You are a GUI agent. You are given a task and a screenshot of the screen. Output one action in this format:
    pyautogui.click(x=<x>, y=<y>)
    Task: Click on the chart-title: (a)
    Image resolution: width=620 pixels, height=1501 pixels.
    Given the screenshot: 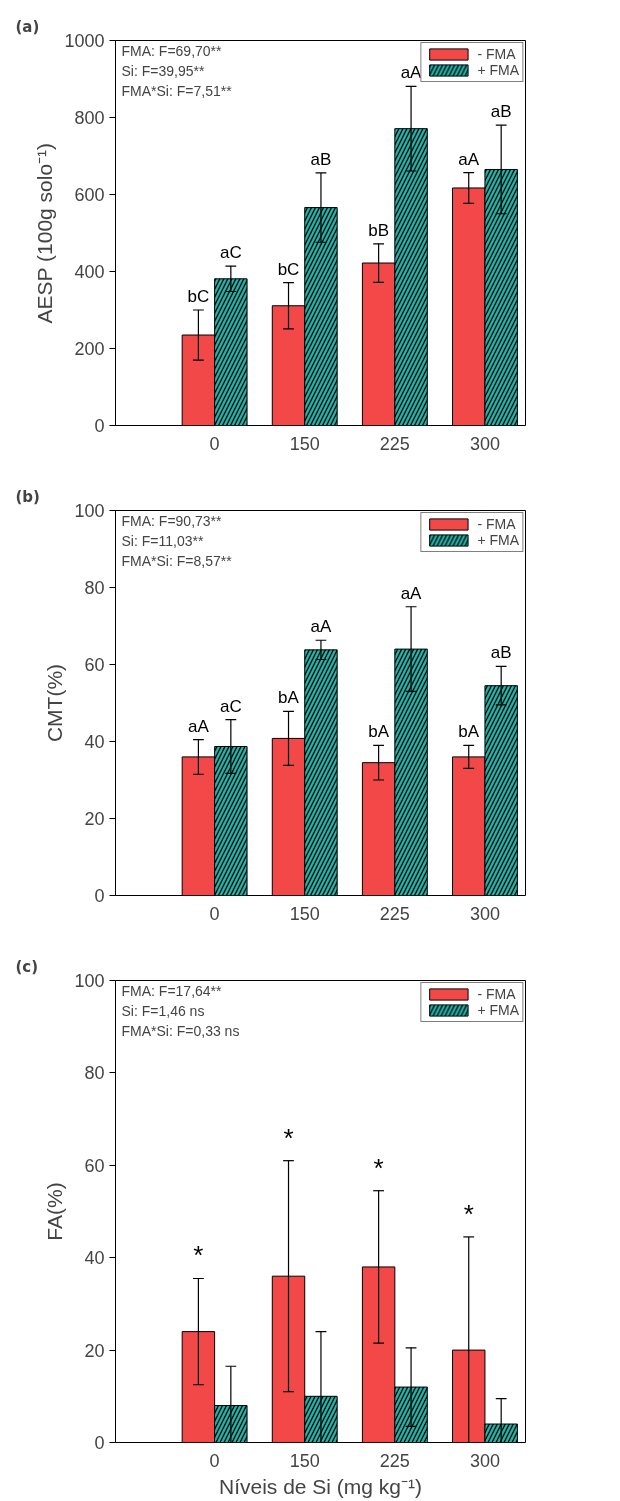 What is the action you would take?
    pyautogui.click(x=27, y=26)
    